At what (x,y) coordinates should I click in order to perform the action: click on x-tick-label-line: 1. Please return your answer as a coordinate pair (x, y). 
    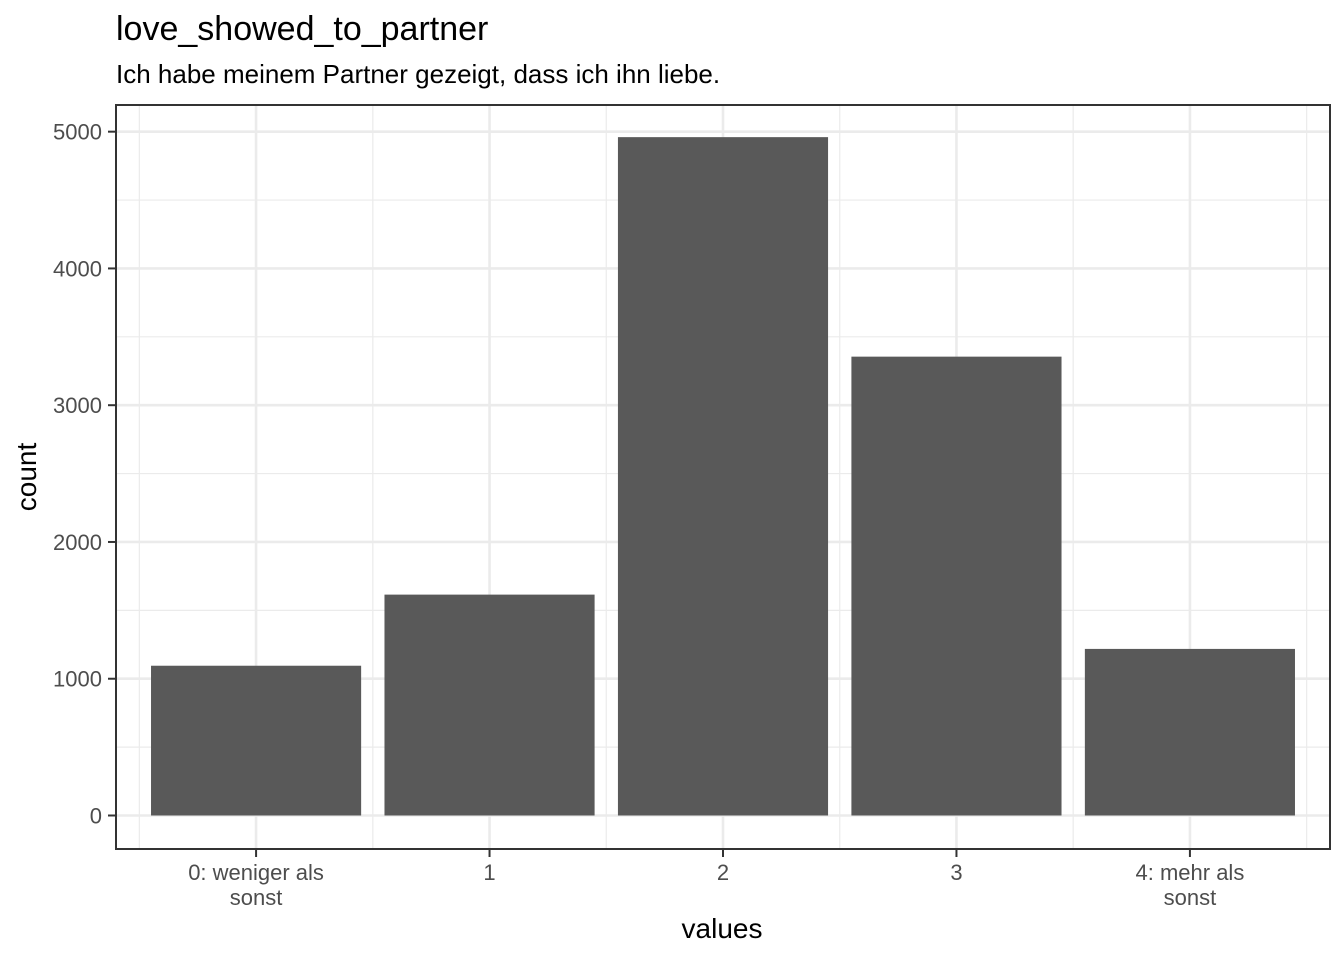
    Looking at the image, I should click on (489, 872).